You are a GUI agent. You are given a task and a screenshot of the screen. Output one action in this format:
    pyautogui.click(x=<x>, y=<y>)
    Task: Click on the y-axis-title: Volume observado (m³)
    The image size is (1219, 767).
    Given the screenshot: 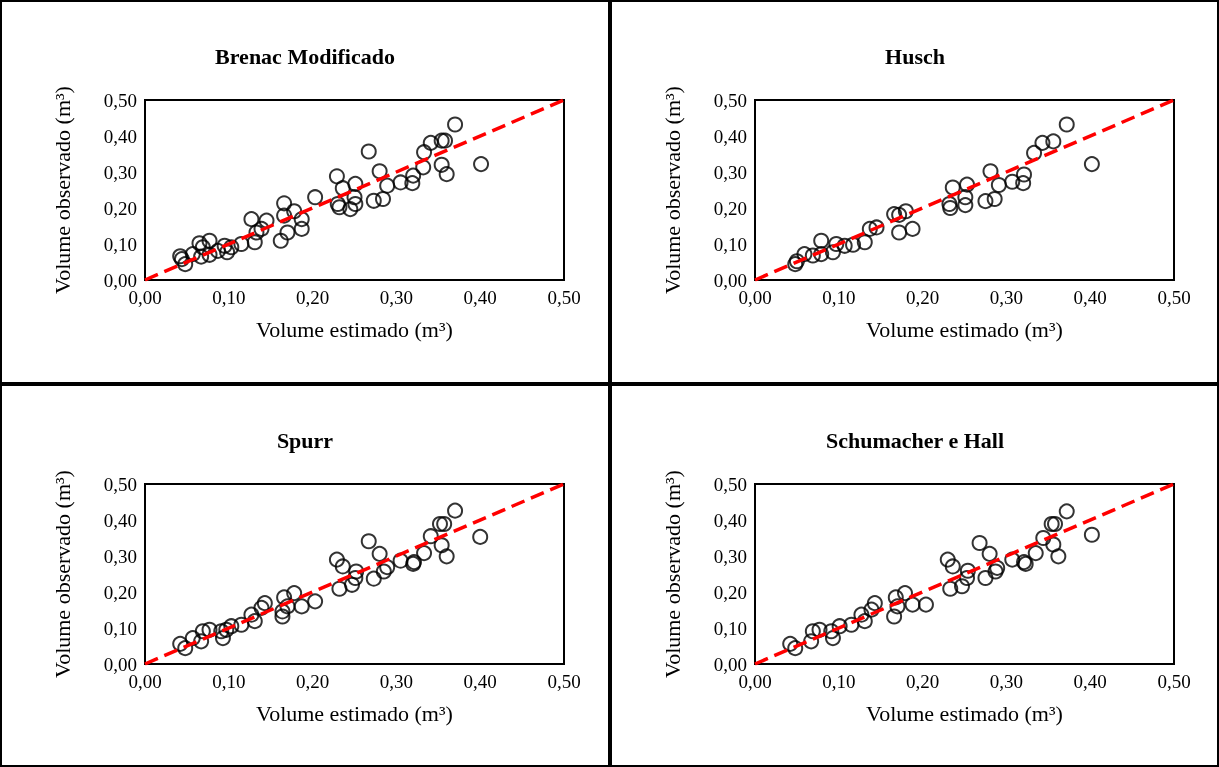 What is the action you would take?
    pyautogui.click(x=62, y=190)
    